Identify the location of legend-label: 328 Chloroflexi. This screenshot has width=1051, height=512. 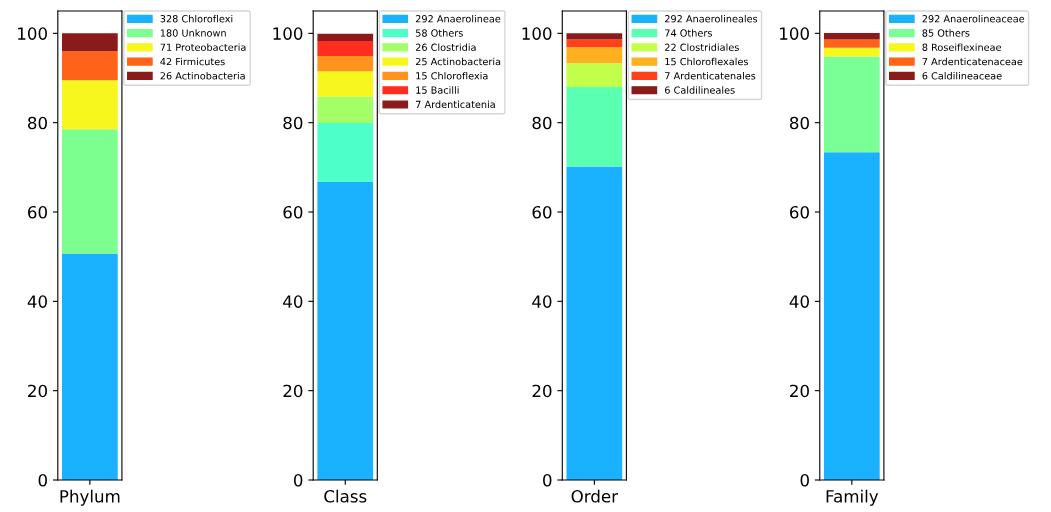
(196, 18).